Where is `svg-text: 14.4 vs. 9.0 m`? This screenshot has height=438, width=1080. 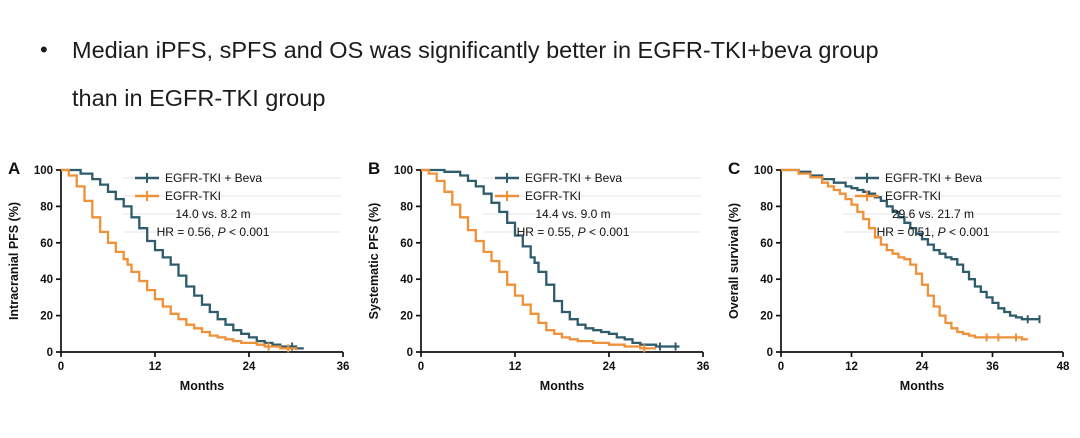 svg-text: 14.4 vs. 9.0 m is located at coordinates (572, 214).